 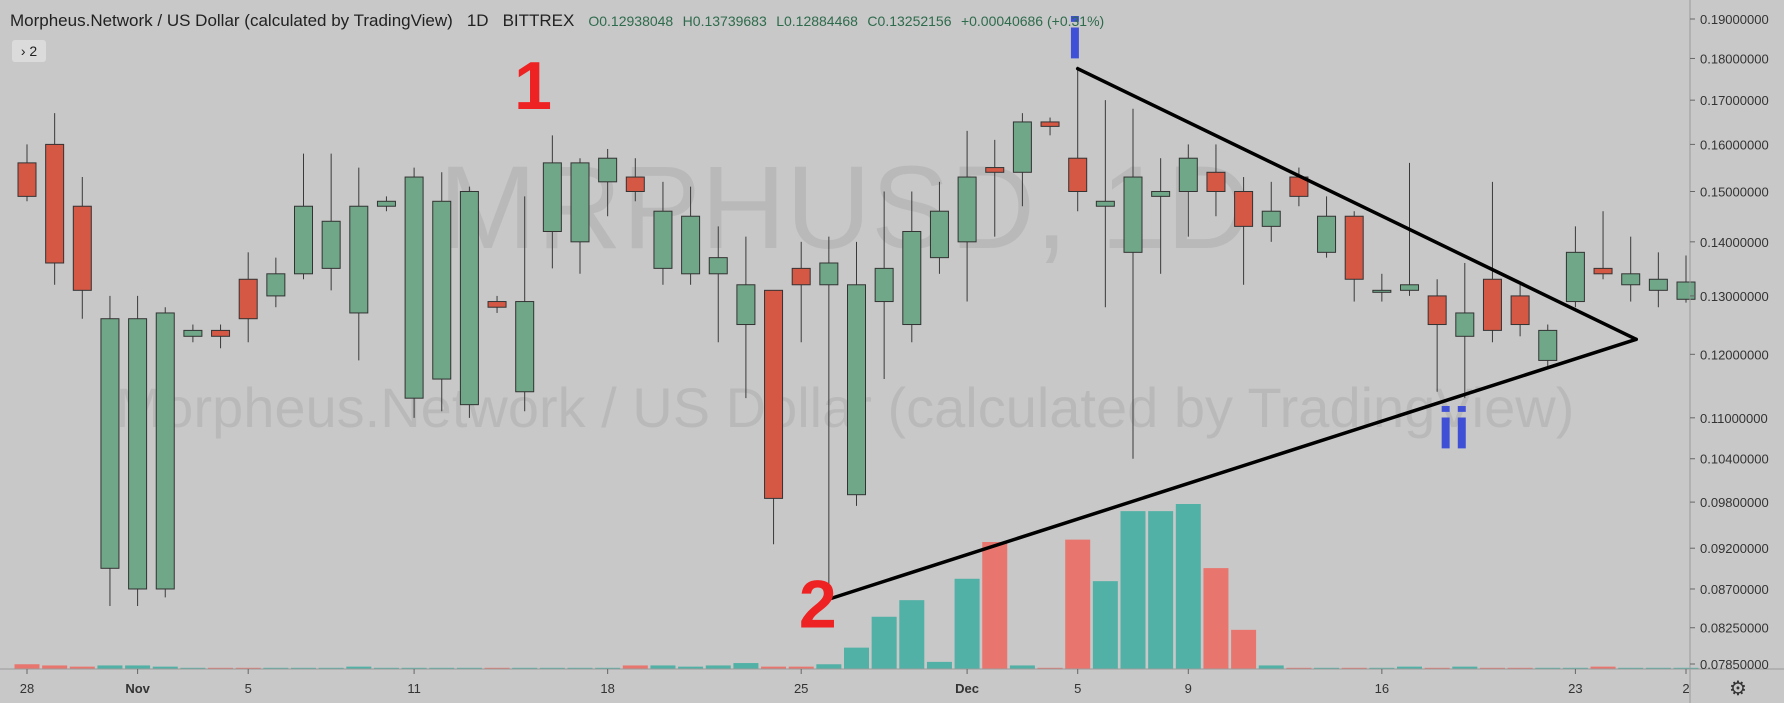 I want to click on settings-gear-icon: ⚙, so click(x=1738, y=688).